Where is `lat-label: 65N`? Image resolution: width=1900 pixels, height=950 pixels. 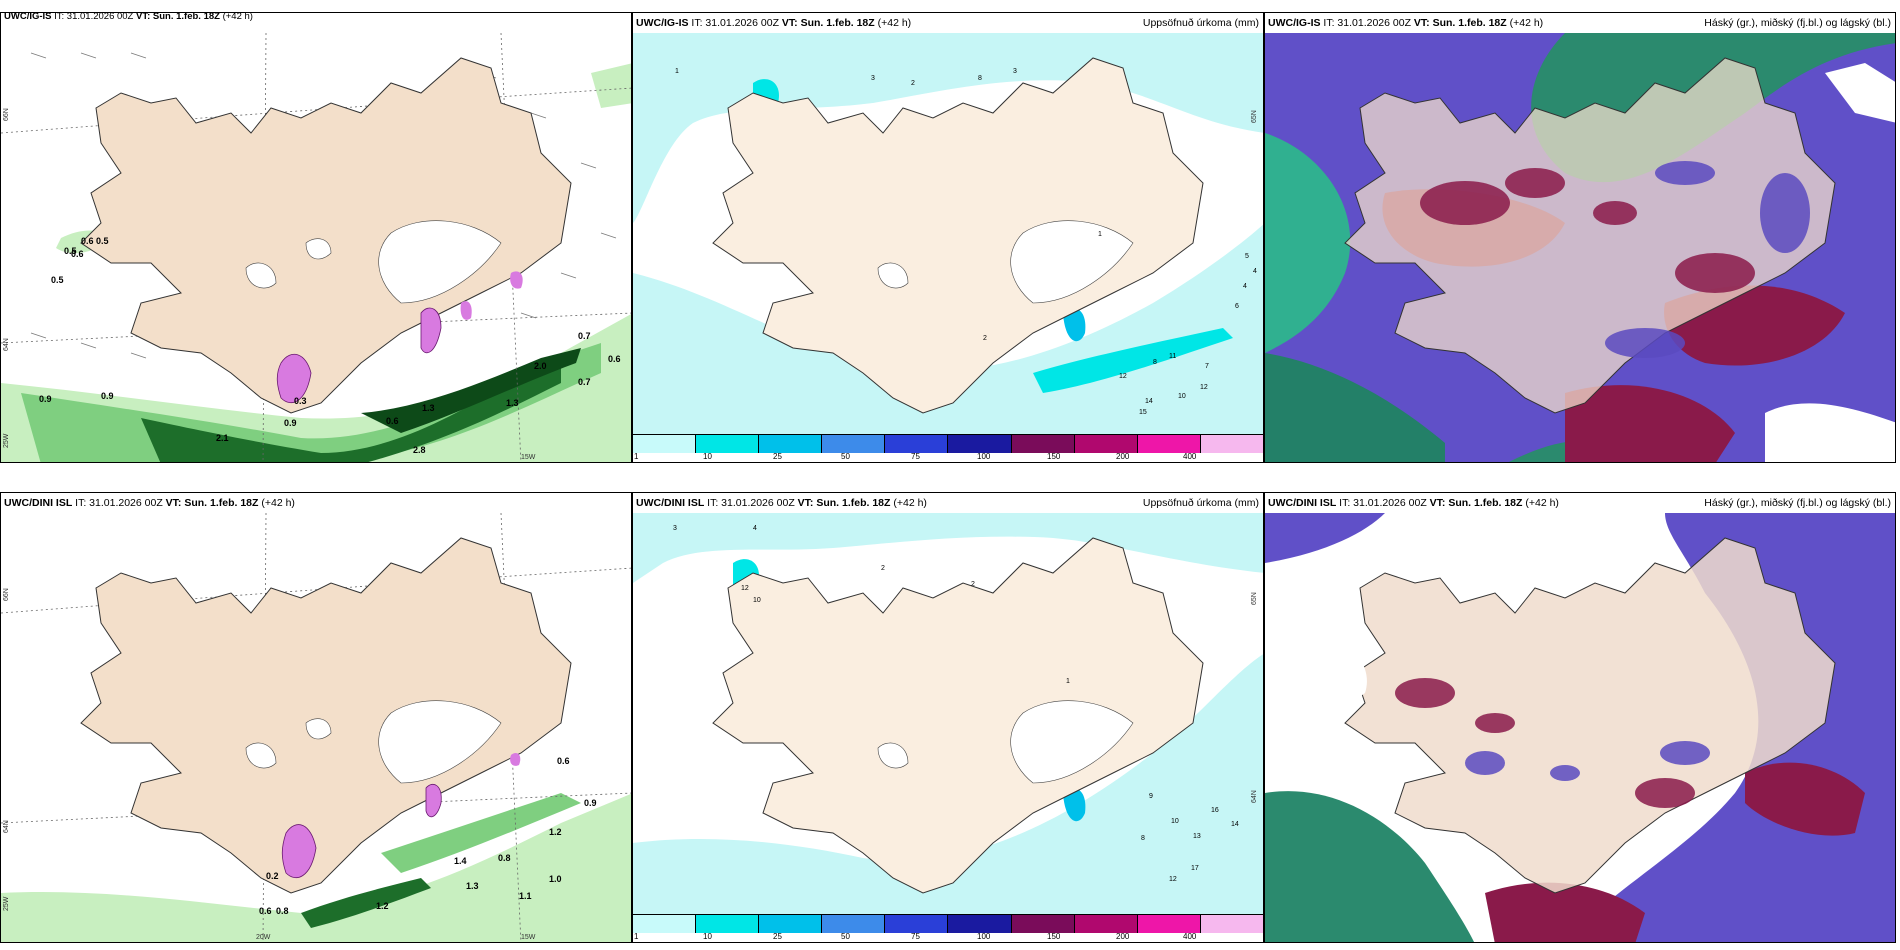
lat-label: 65N is located at coordinates (1254, 116).